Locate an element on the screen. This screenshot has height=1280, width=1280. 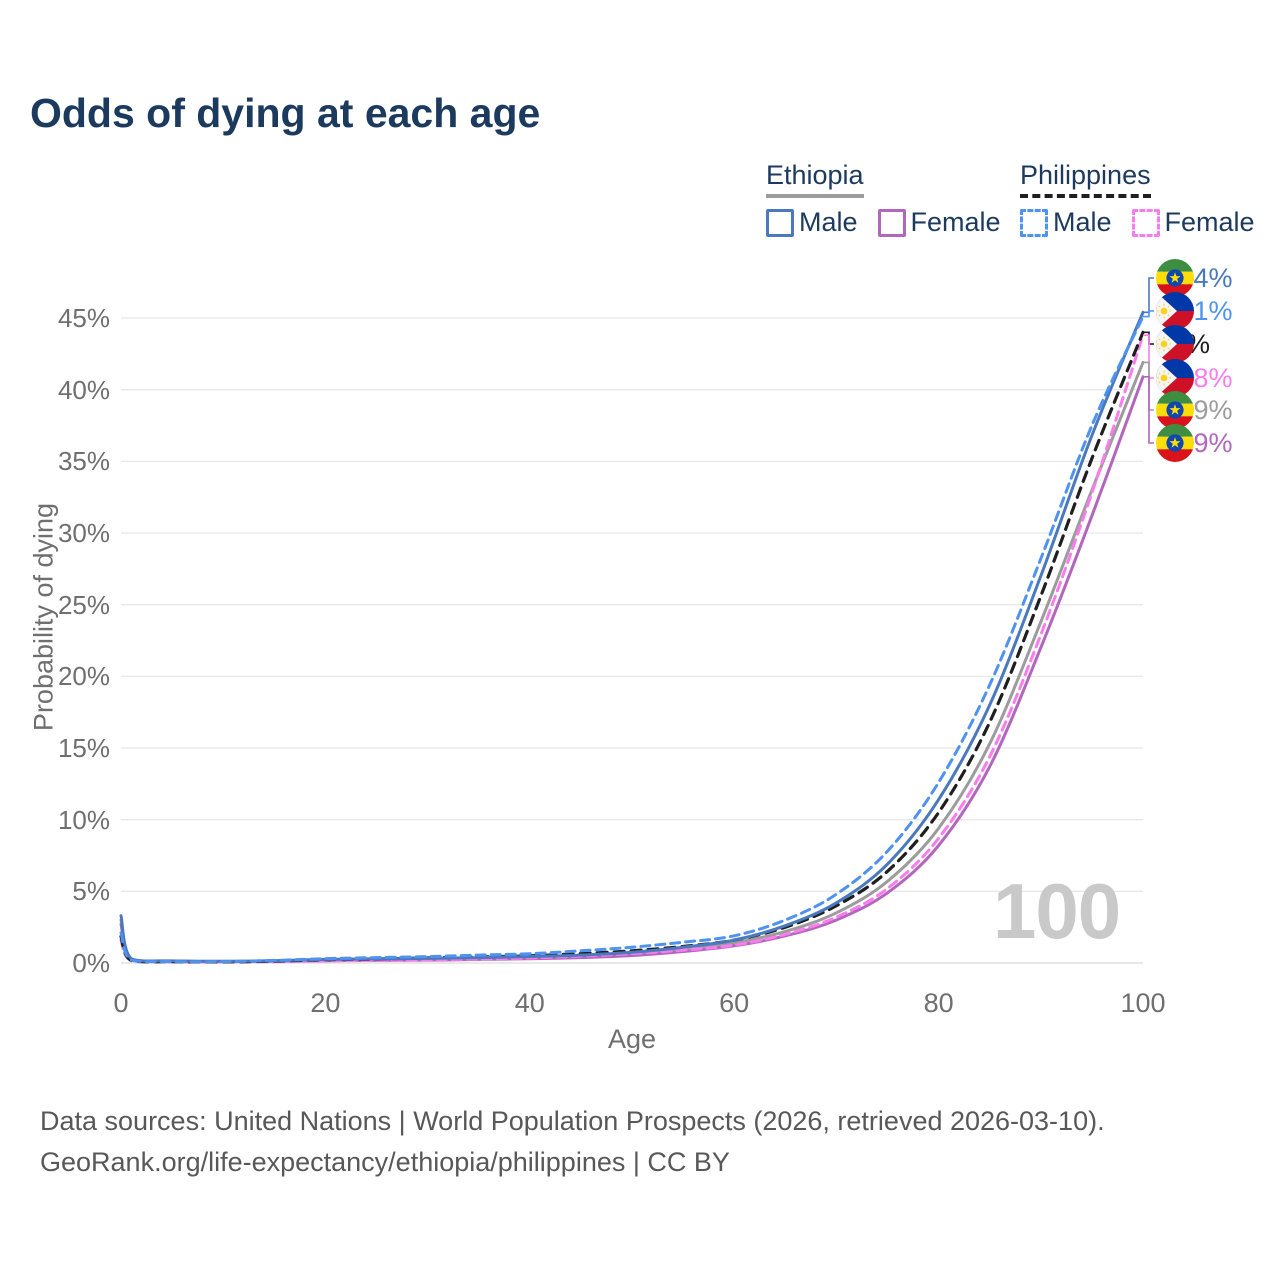
legend-row-philippines: Male Female is located at coordinates (1147, 222).